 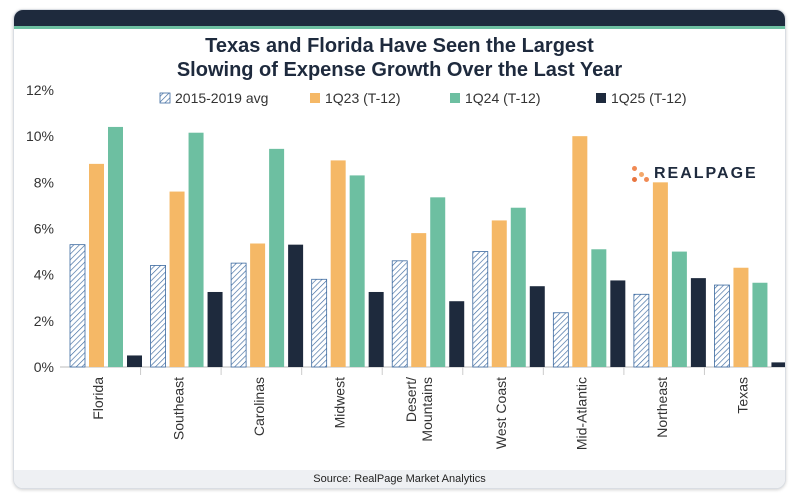 I want to click on realpage-logo: REALPAGE, so click(x=695, y=174).